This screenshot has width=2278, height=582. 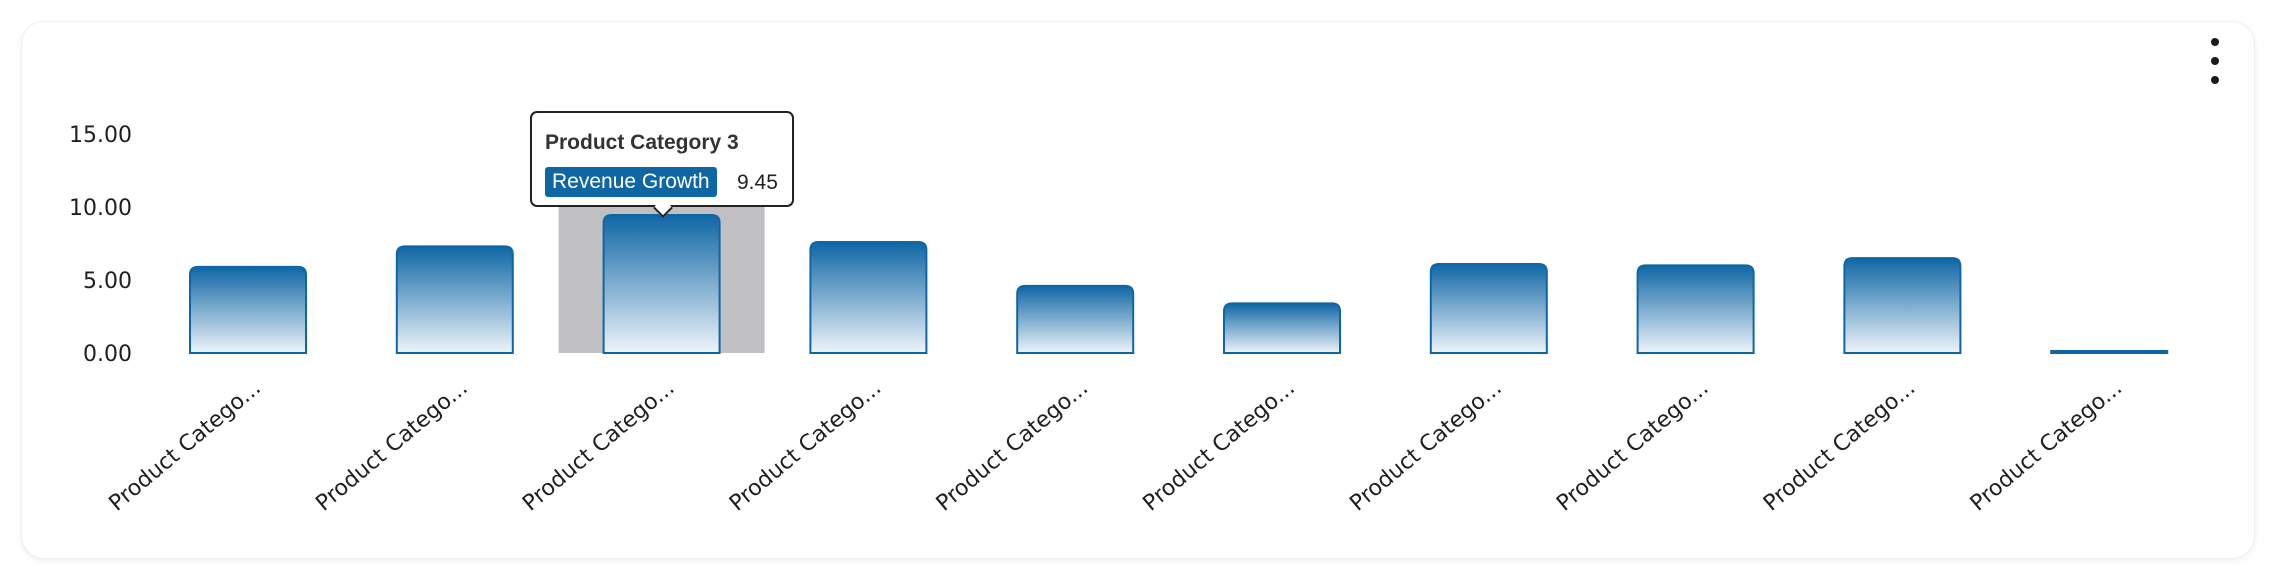 What do you see at coordinates (100, 208) in the screenshot?
I see `y-tick-label: 10.00` at bounding box center [100, 208].